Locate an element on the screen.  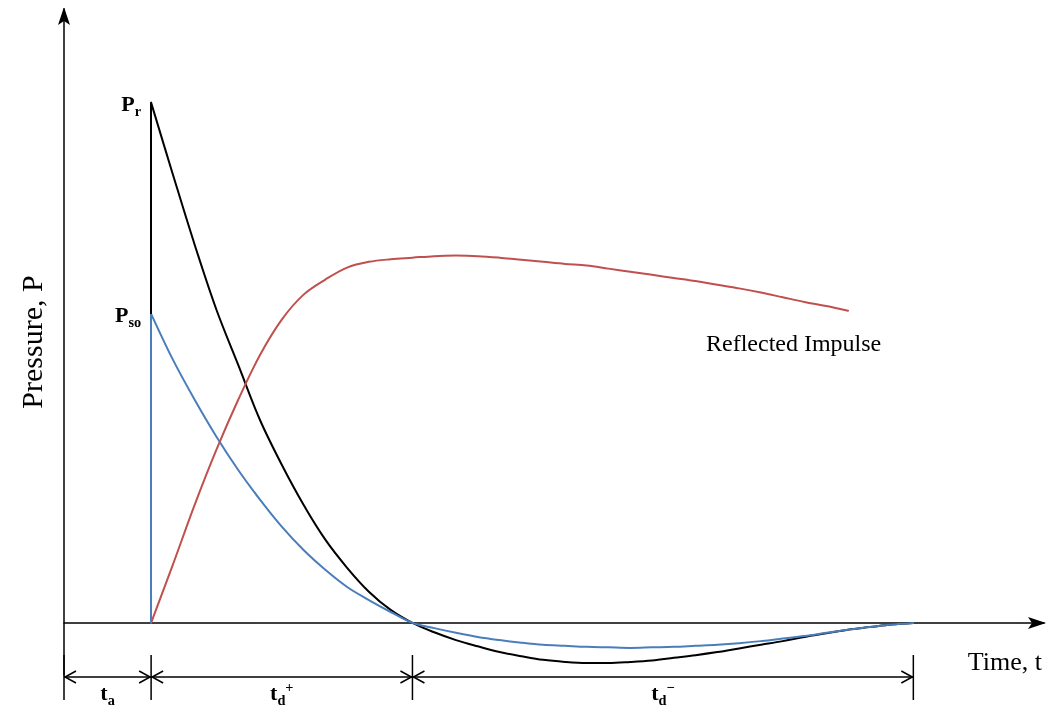
annotation: P$_{r}$ is located at coordinates (131, 104).